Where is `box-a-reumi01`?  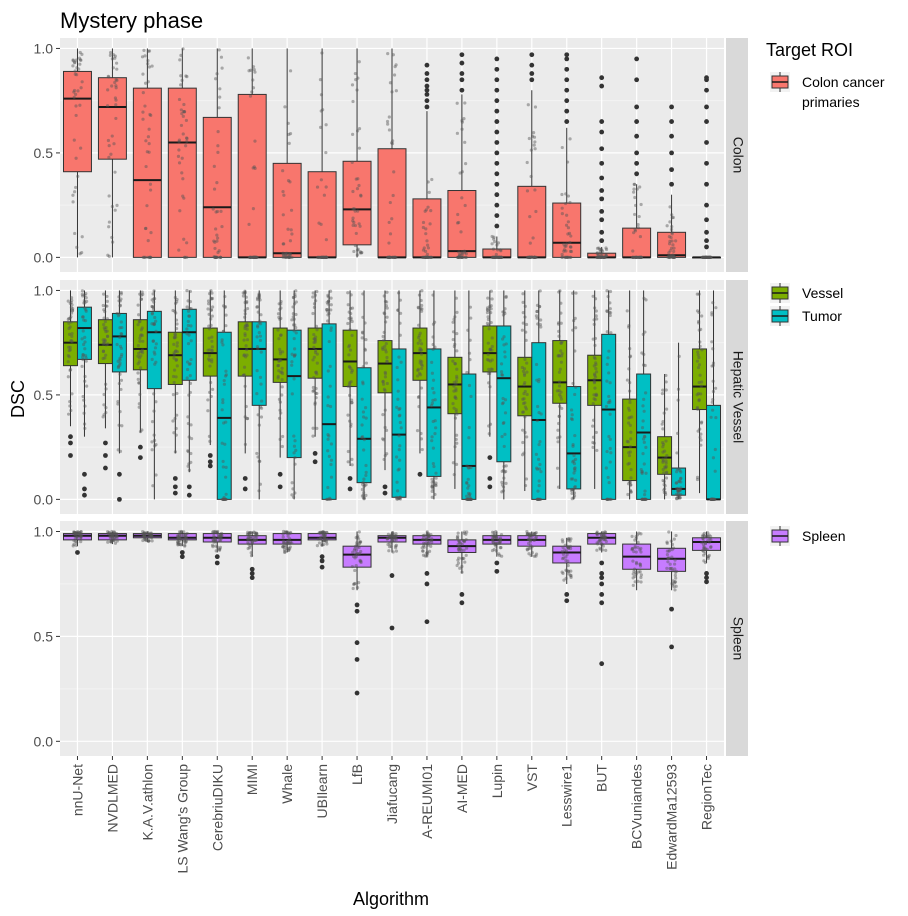
box-a-reumi01 is located at coordinates (427, 160).